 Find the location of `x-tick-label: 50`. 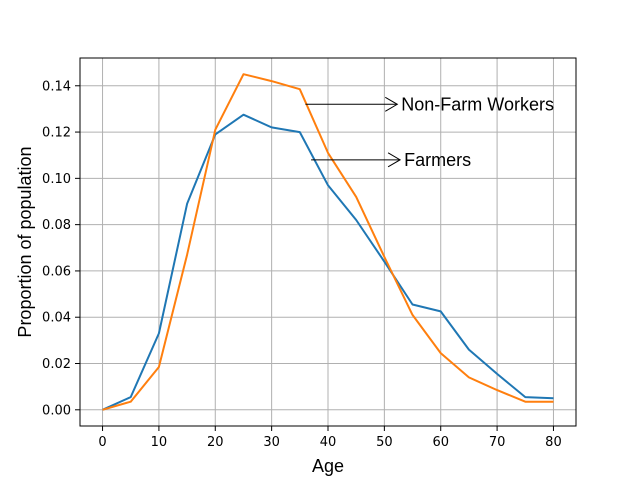

x-tick-label: 50 is located at coordinates (384, 442).